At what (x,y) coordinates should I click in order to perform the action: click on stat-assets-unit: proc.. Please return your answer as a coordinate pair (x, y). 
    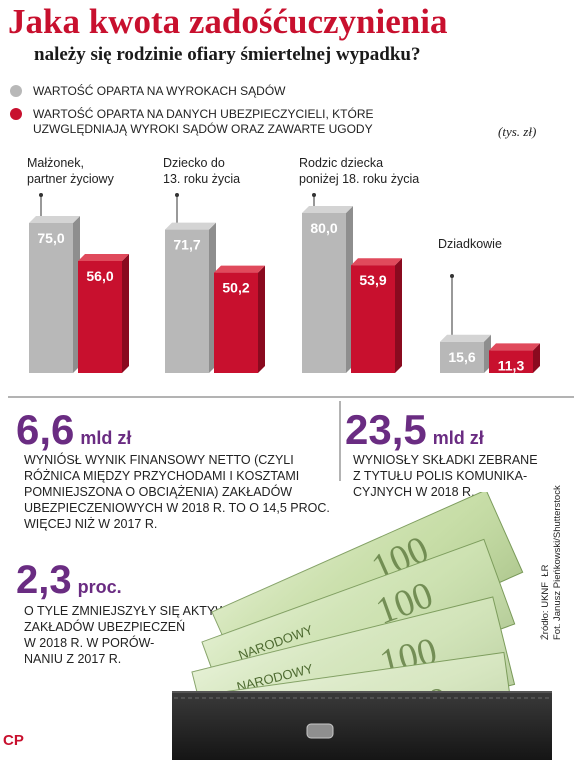
    Looking at the image, I should click on (99, 587).